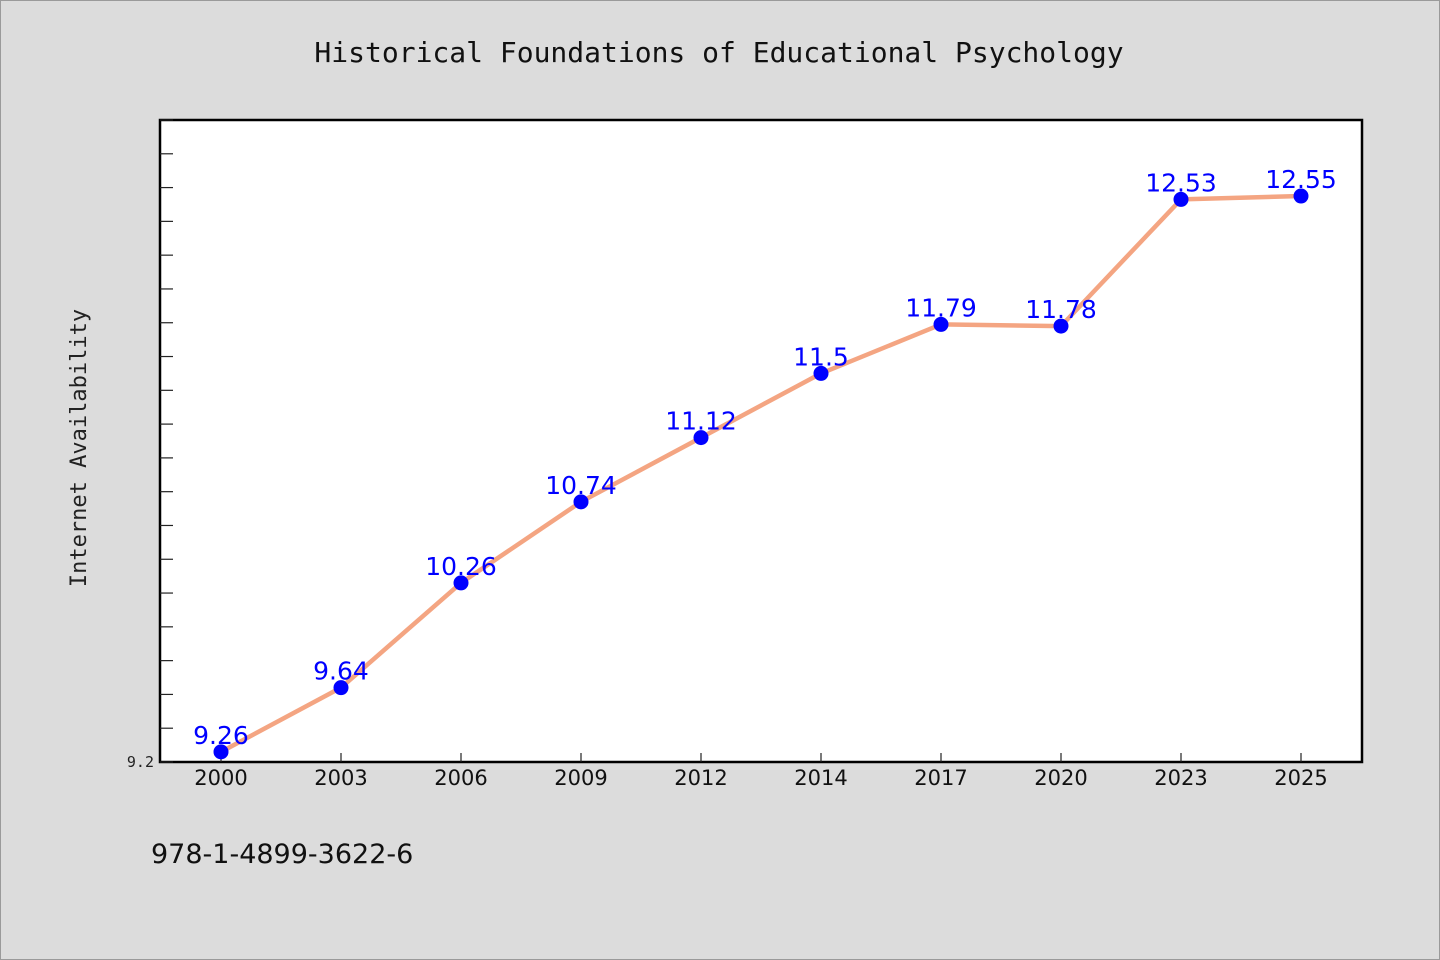  Describe the element at coordinates (1060, 778) in the screenshot. I see `x-tick-label: 2020` at that location.